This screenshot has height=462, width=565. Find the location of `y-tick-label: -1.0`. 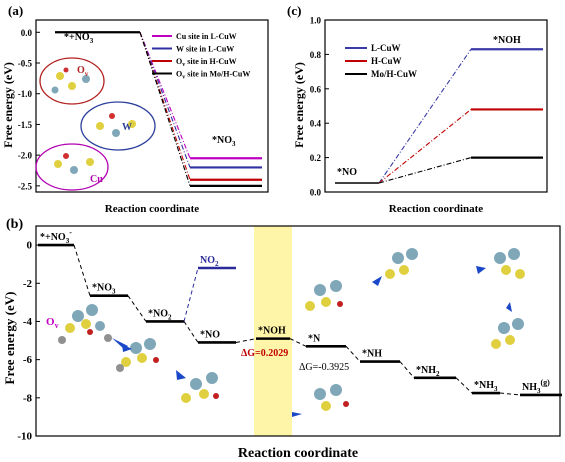

y-tick-label: -1.0 is located at coordinates (25, 94).